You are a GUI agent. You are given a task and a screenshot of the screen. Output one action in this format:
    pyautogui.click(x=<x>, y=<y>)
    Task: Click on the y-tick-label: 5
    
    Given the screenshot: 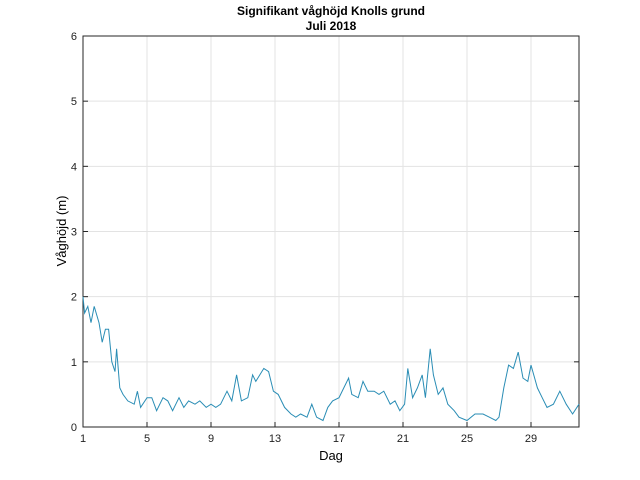 What is the action you would take?
    pyautogui.click(x=74, y=102)
    